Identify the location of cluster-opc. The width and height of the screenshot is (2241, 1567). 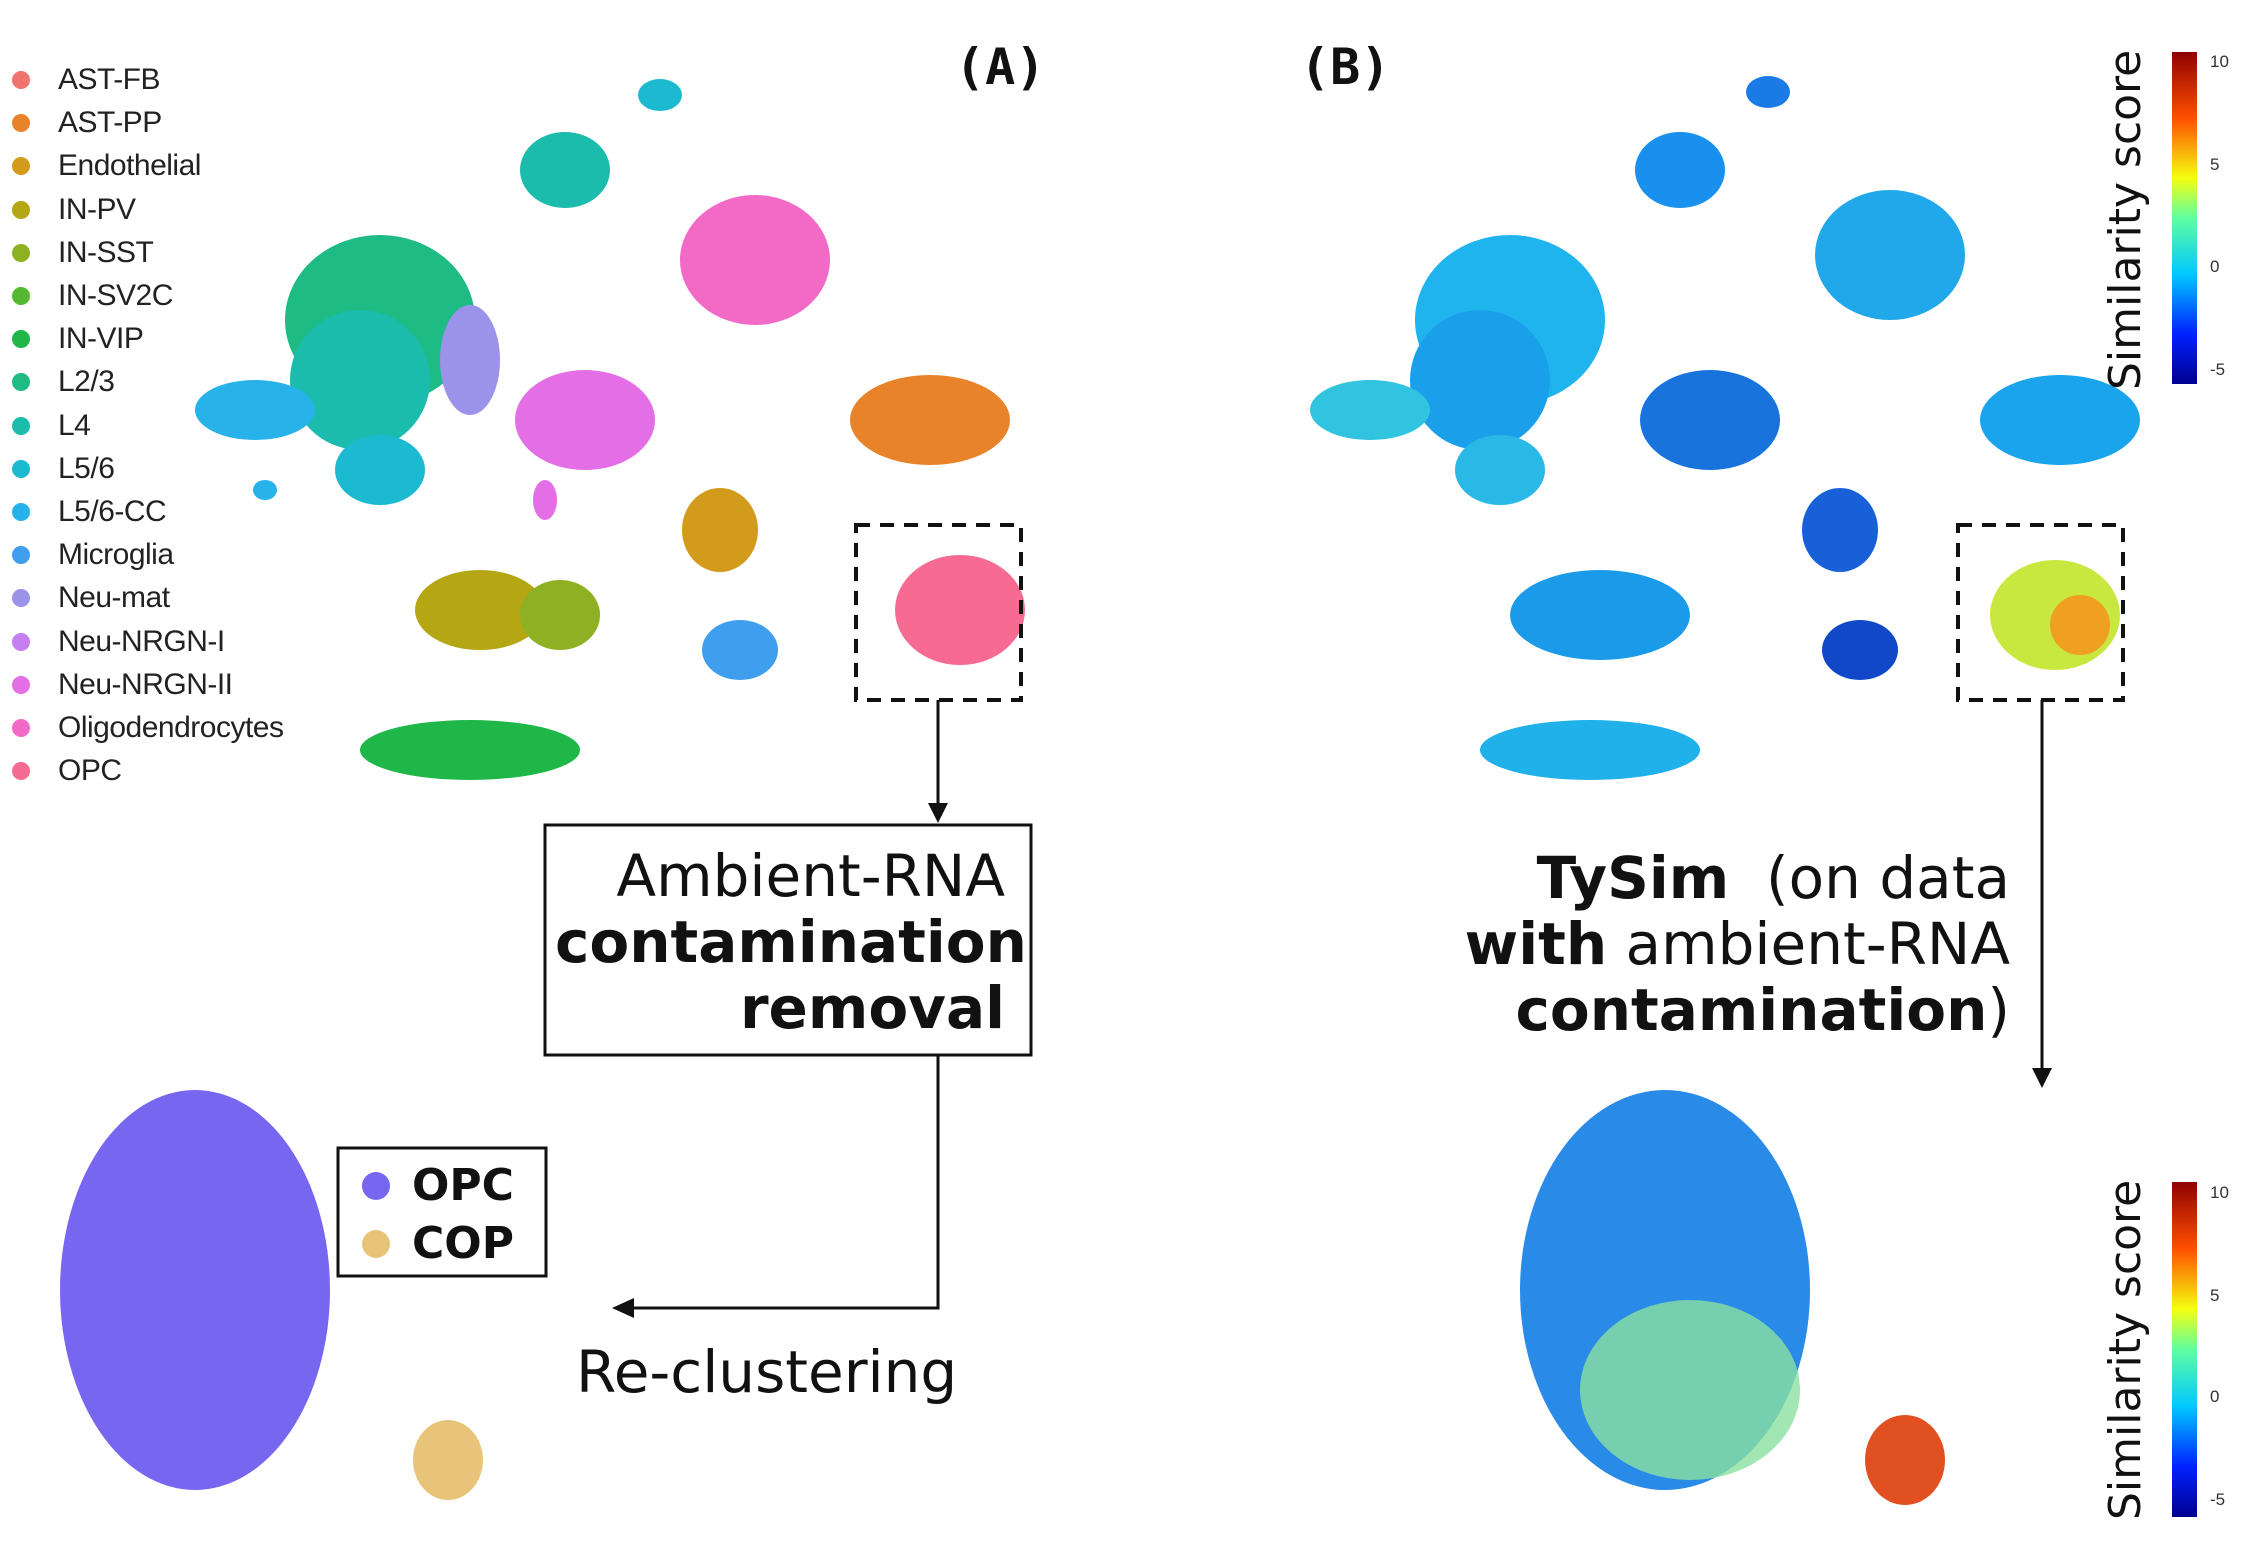
(960, 610).